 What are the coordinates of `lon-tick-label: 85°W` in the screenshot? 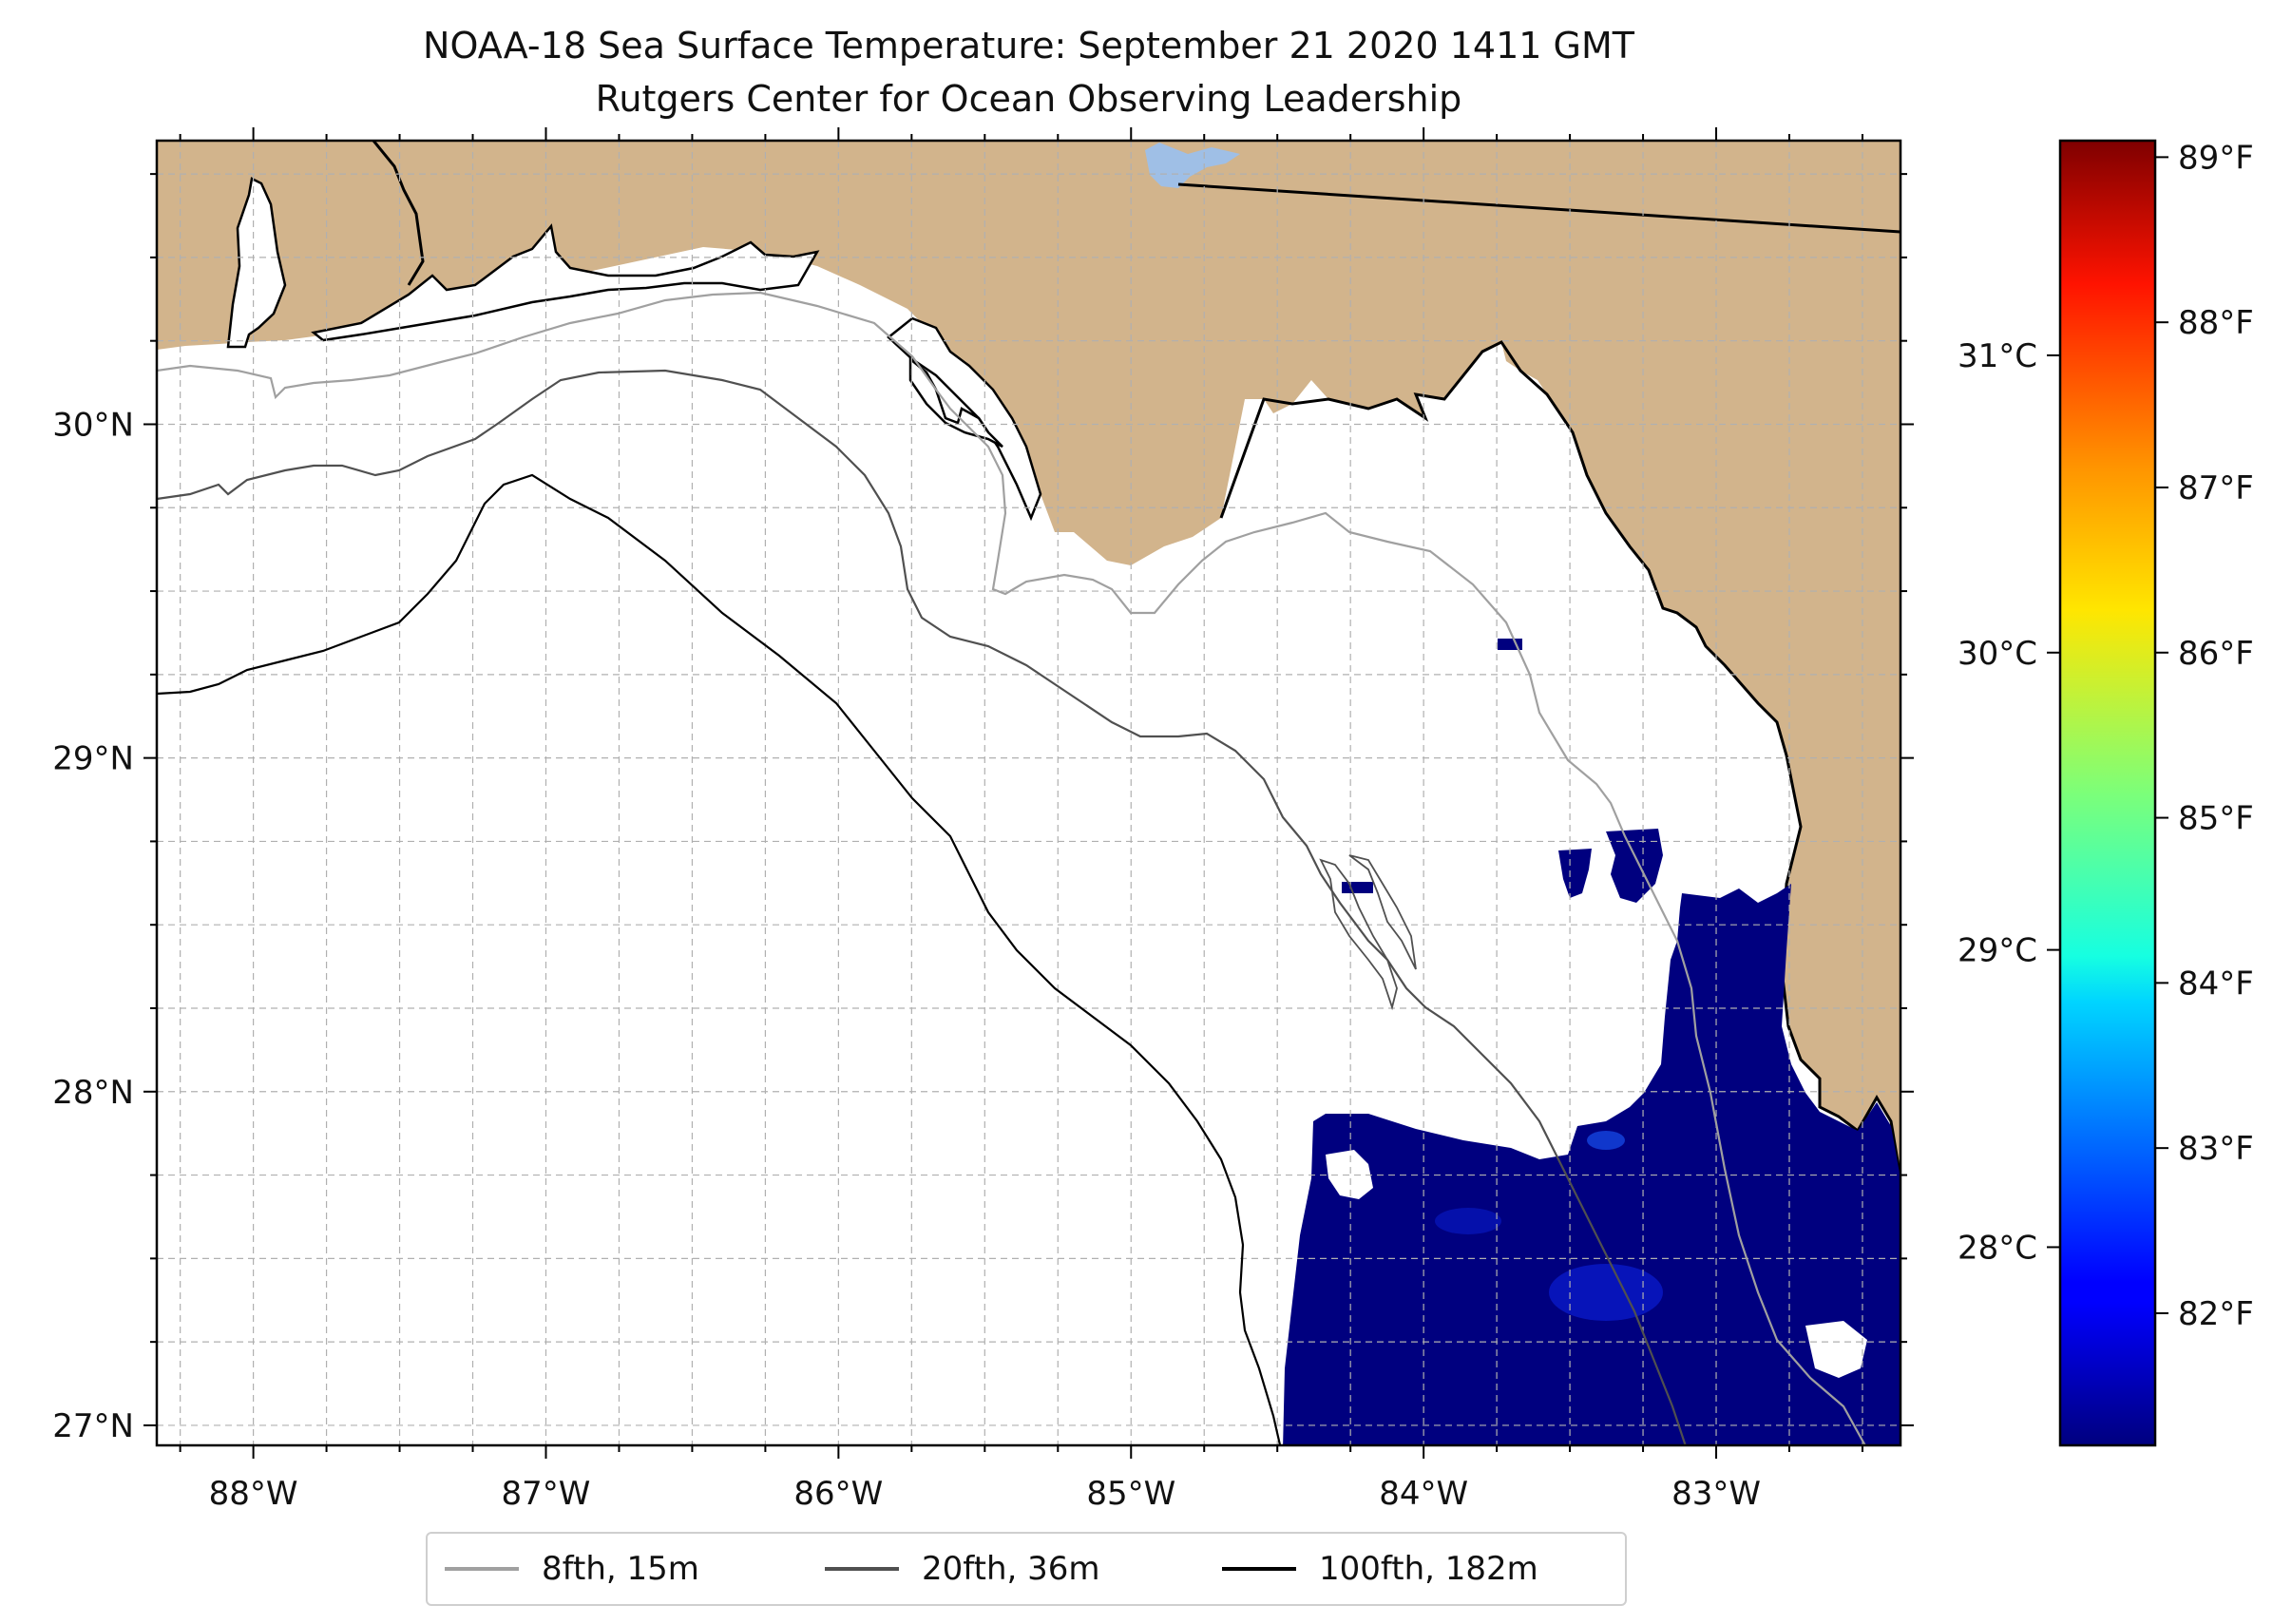 It's located at (1130, 1494).